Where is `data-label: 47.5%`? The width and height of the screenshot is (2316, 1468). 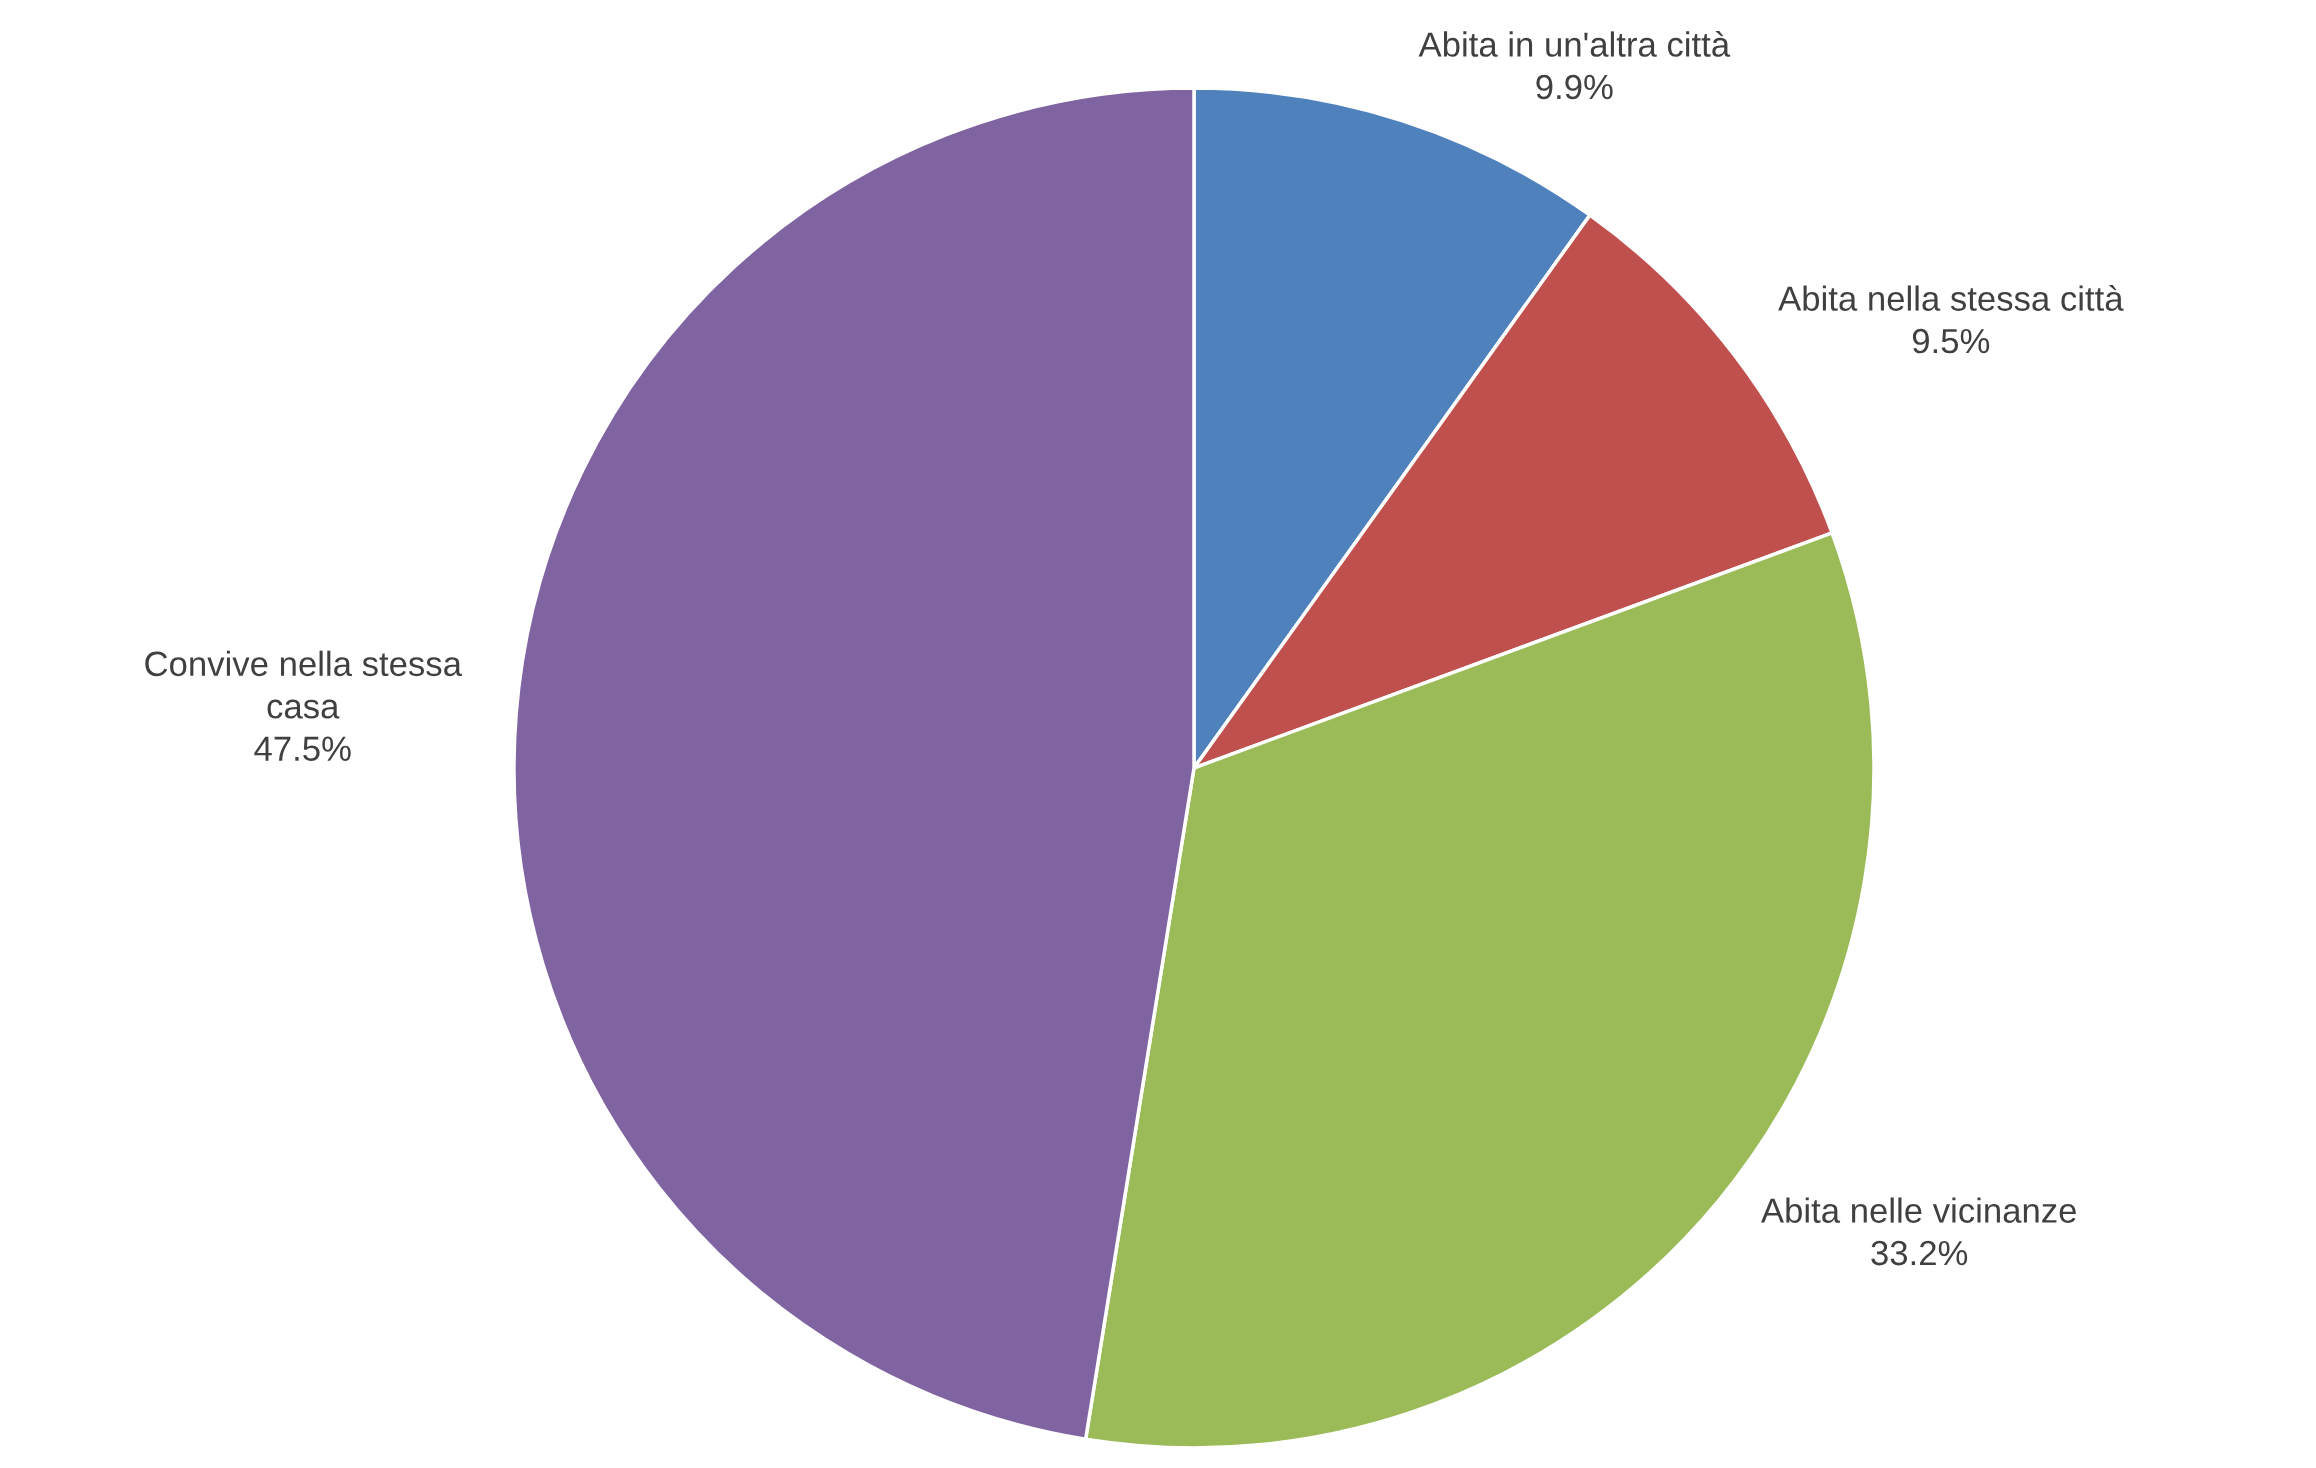
data-label: 47.5% is located at coordinates (302, 749).